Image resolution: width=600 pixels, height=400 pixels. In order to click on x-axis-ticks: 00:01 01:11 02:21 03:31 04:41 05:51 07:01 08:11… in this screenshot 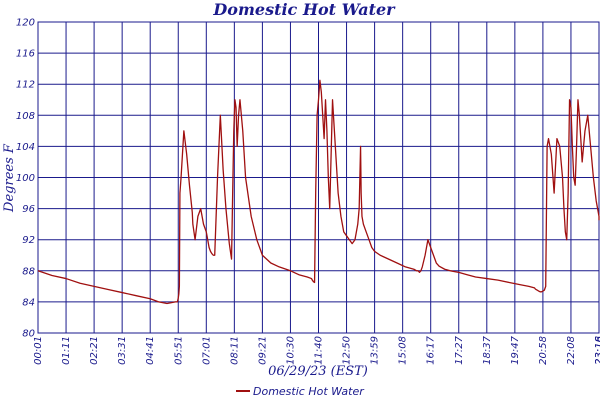, I will do `click(316, 349)`.